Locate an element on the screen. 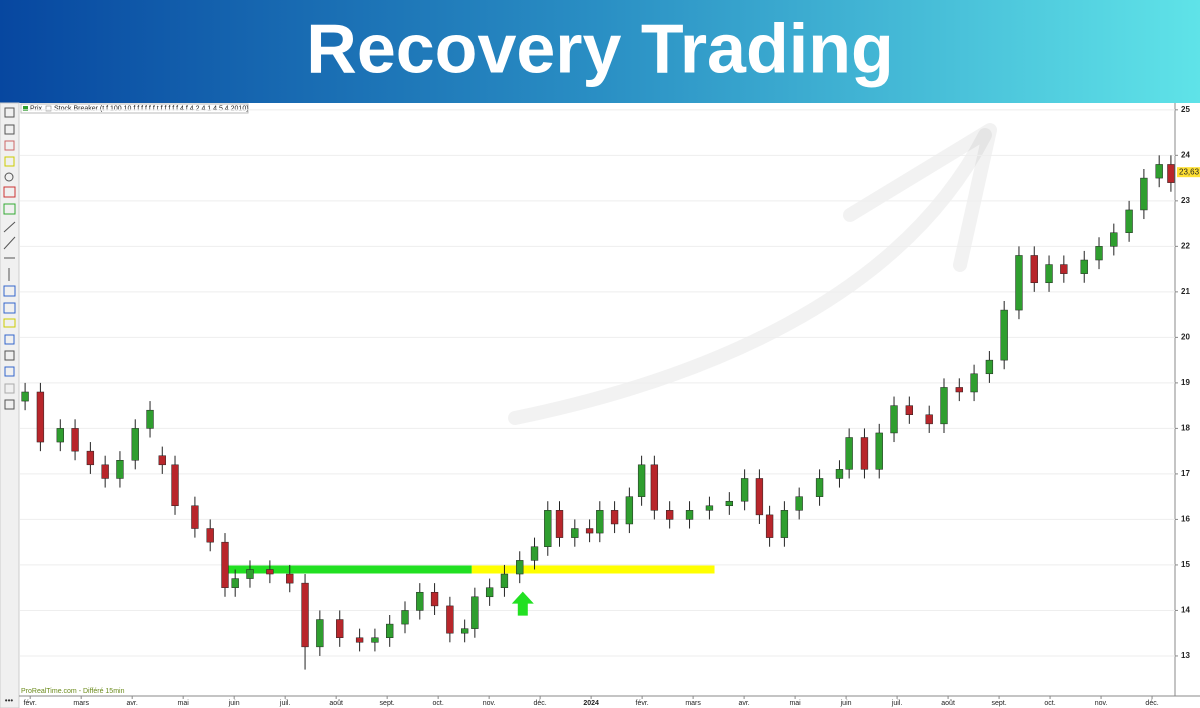 Image resolution: width=1200 pixels, height=708 pixels. page-title: Recovery Trading is located at coordinates (599, 48).